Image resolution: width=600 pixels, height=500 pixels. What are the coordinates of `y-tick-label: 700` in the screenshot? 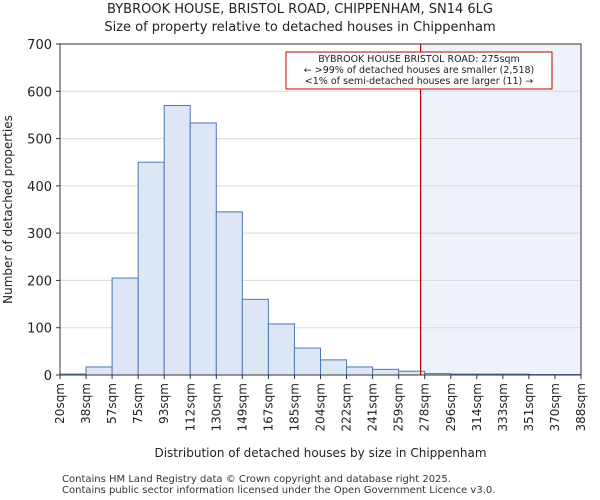 It's located at (39, 45).